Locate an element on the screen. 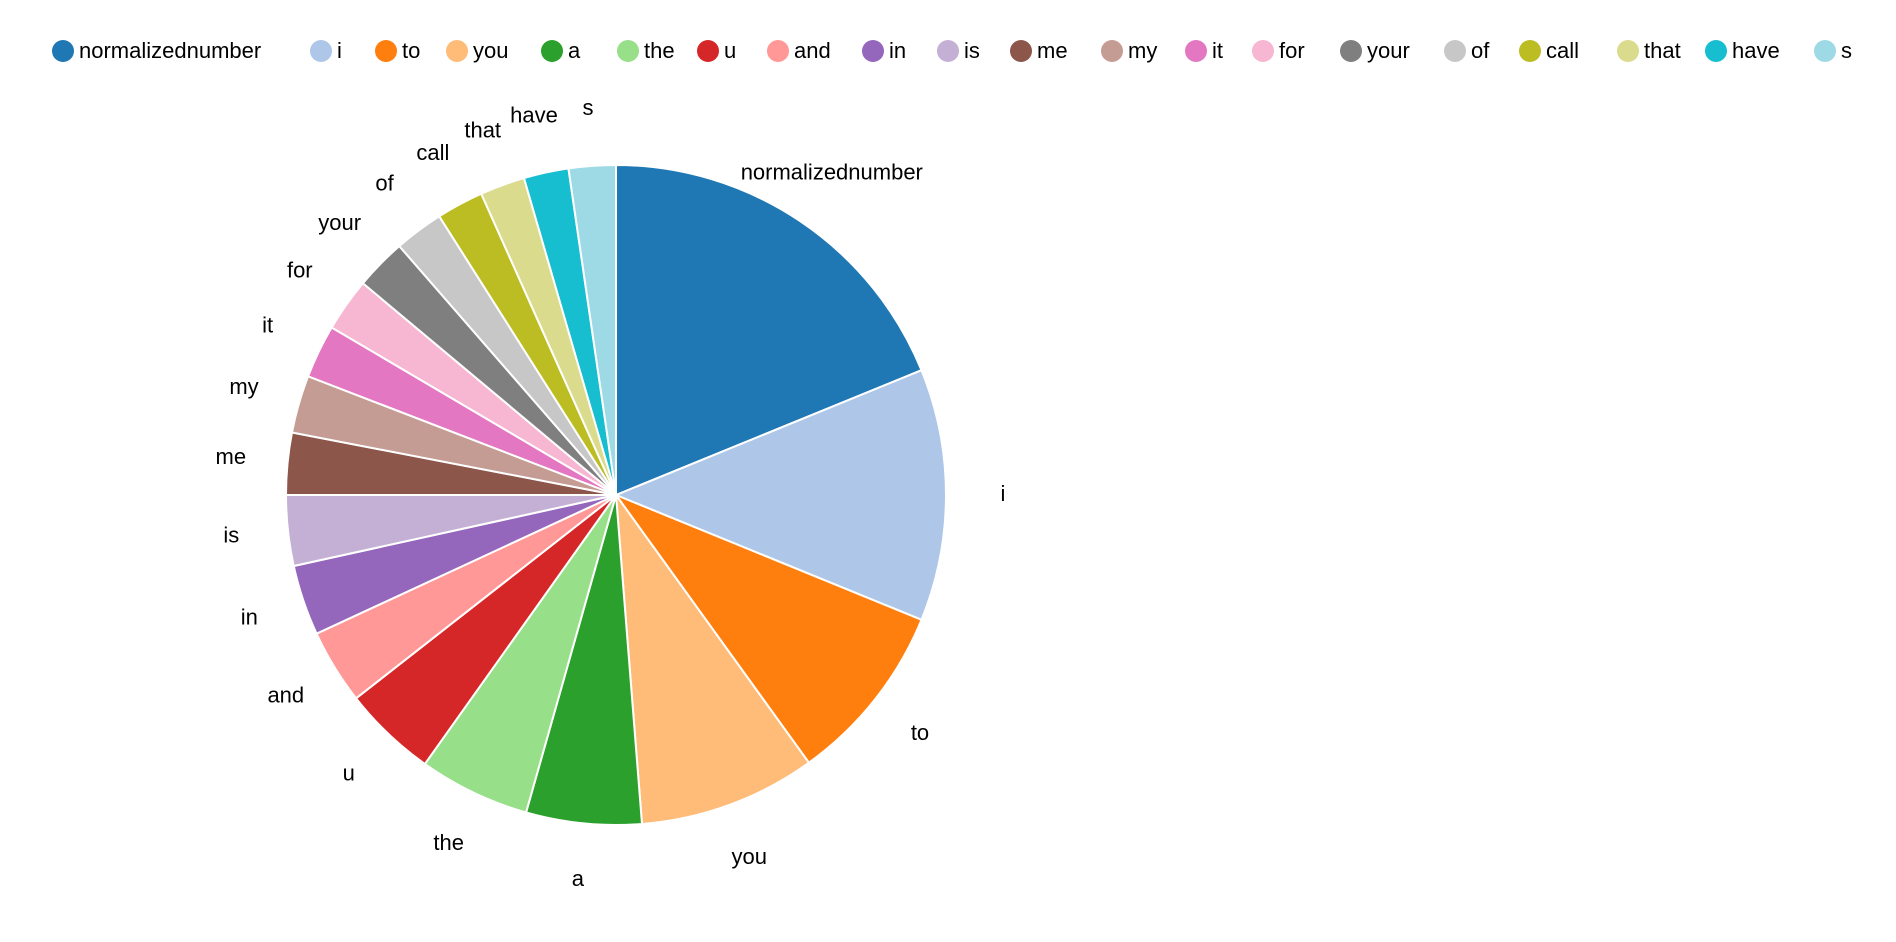  pie-label-to: to is located at coordinates (920, 732).